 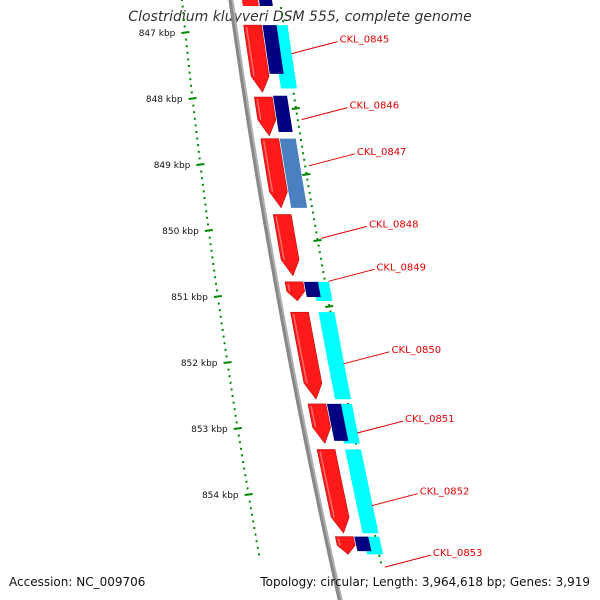 I want to click on gene-arrow-ckl_0847-shine, so click(x=268, y=166).